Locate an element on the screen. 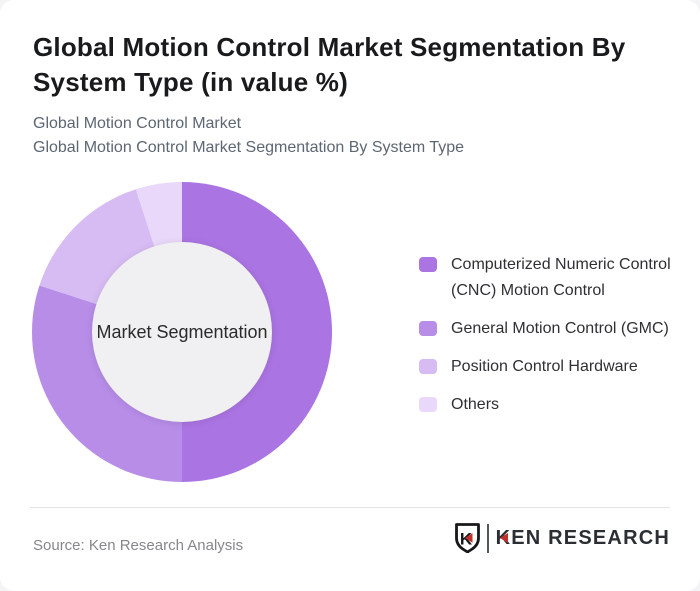 The width and height of the screenshot is (700, 591). logo-text: KEN RESEARCH is located at coordinates (582, 537).